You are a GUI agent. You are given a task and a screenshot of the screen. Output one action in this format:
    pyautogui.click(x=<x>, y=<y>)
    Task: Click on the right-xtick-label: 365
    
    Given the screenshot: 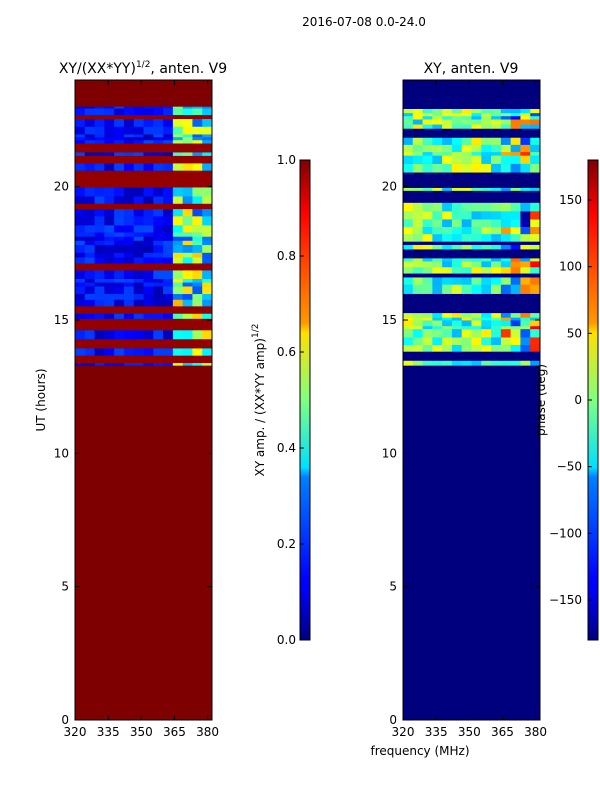 What is the action you would take?
    pyautogui.click(x=502, y=732)
    